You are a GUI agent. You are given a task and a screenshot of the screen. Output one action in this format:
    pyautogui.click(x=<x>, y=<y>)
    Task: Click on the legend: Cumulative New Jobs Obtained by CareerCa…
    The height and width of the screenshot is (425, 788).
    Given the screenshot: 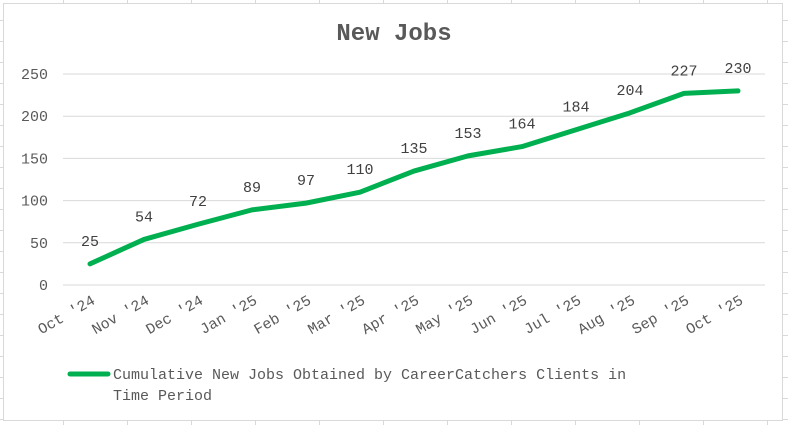 What is the action you would take?
    pyautogui.click(x=346, y=386)
    